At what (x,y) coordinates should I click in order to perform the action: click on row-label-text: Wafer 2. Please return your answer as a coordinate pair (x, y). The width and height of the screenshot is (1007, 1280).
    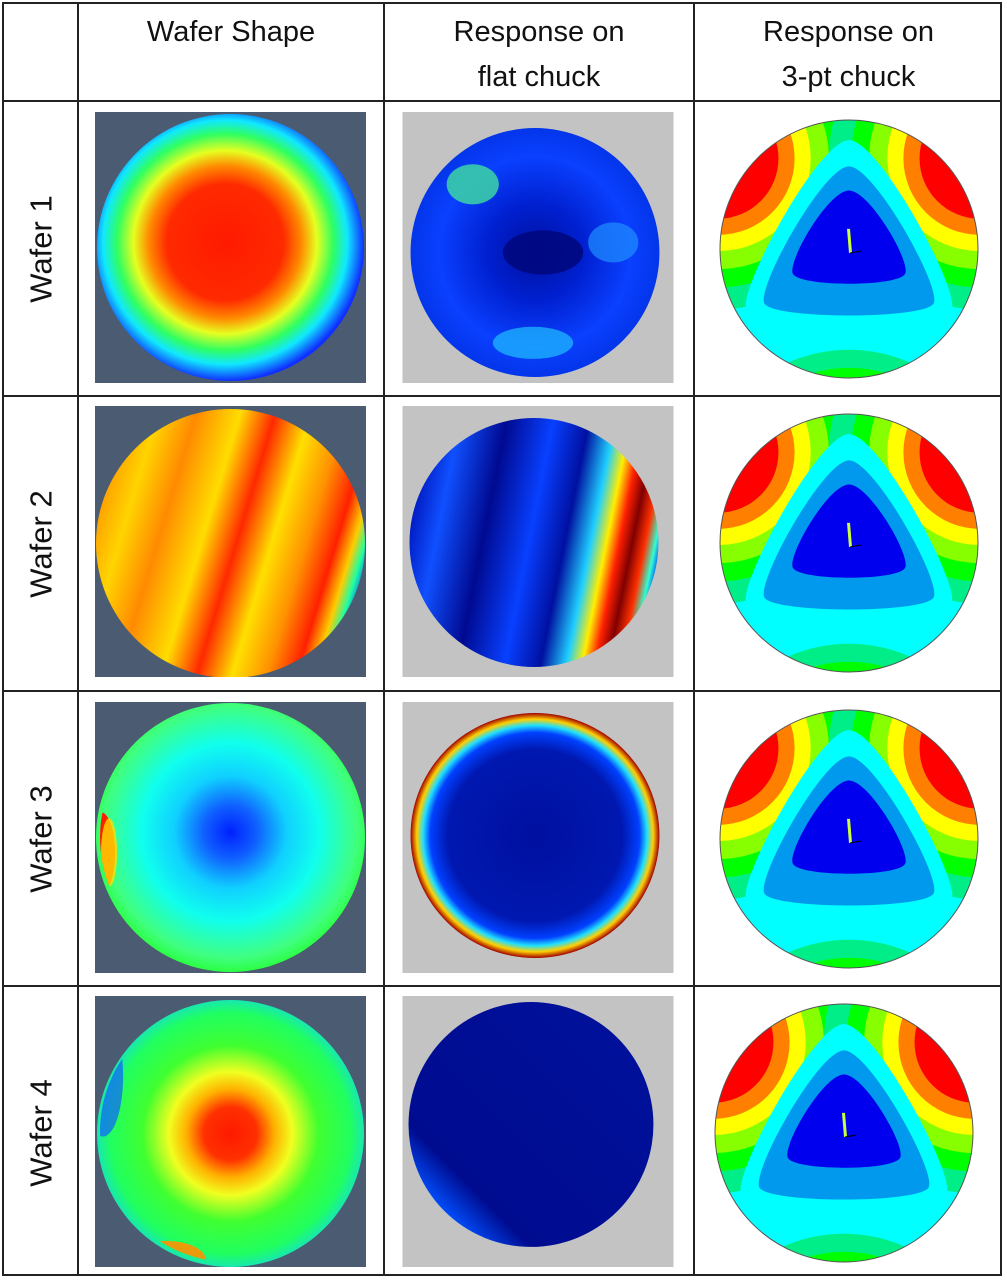
    Looking at the image, I should click on (41, 543).